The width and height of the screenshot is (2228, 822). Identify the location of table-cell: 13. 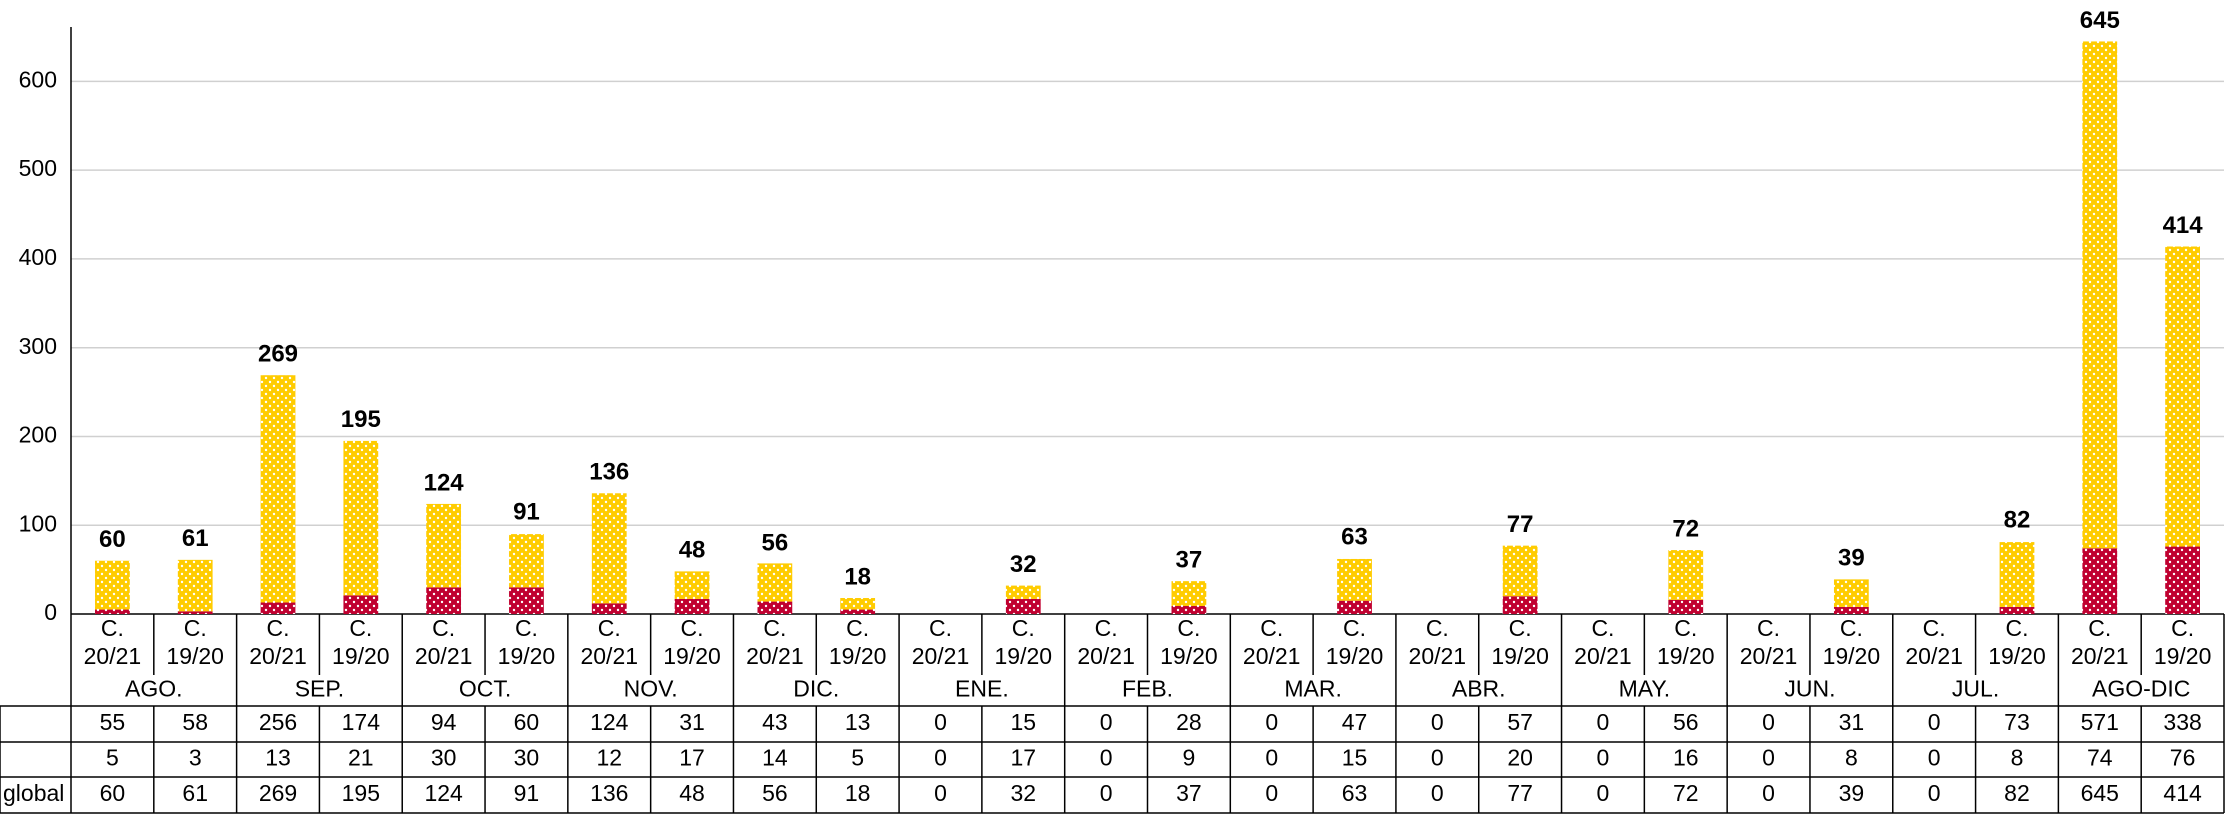
(858, 722).